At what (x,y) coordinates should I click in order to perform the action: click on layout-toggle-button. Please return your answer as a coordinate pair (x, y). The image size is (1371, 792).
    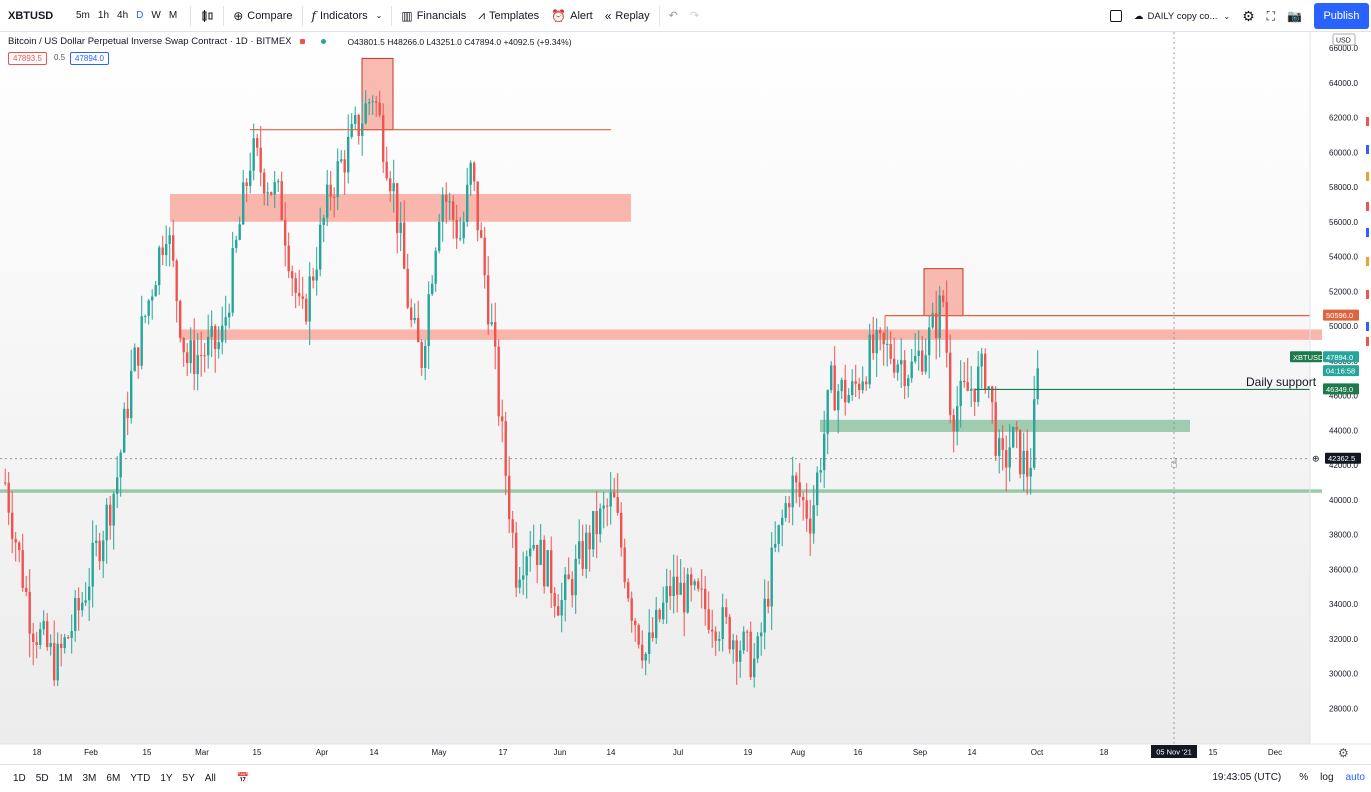
    Looking at the image, I should click on (1116, 16).